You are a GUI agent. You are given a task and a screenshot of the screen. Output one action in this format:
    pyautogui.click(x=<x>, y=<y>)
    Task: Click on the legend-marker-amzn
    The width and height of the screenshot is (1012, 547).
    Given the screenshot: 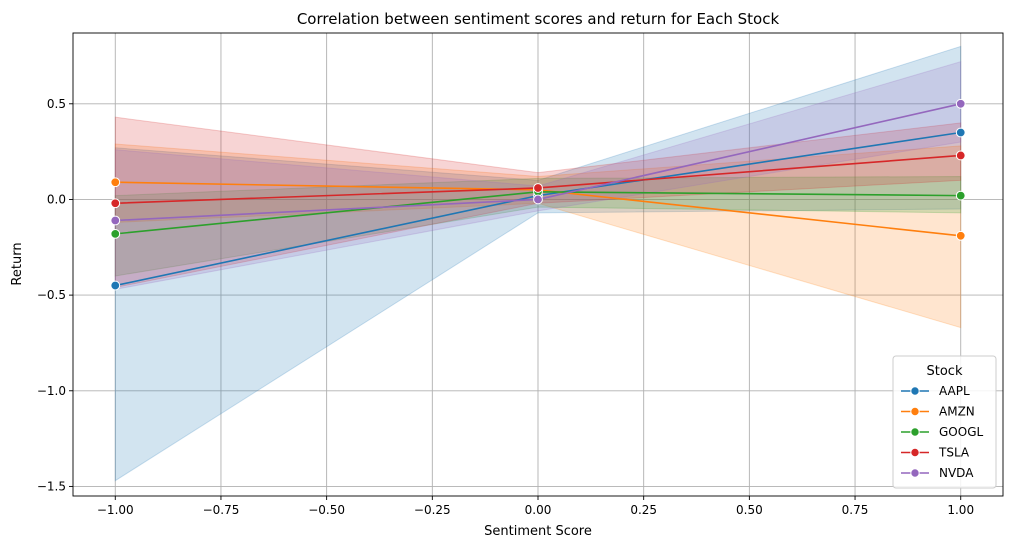 What is the action you would take?
    pyautogui.click(x=915, y=411)
    